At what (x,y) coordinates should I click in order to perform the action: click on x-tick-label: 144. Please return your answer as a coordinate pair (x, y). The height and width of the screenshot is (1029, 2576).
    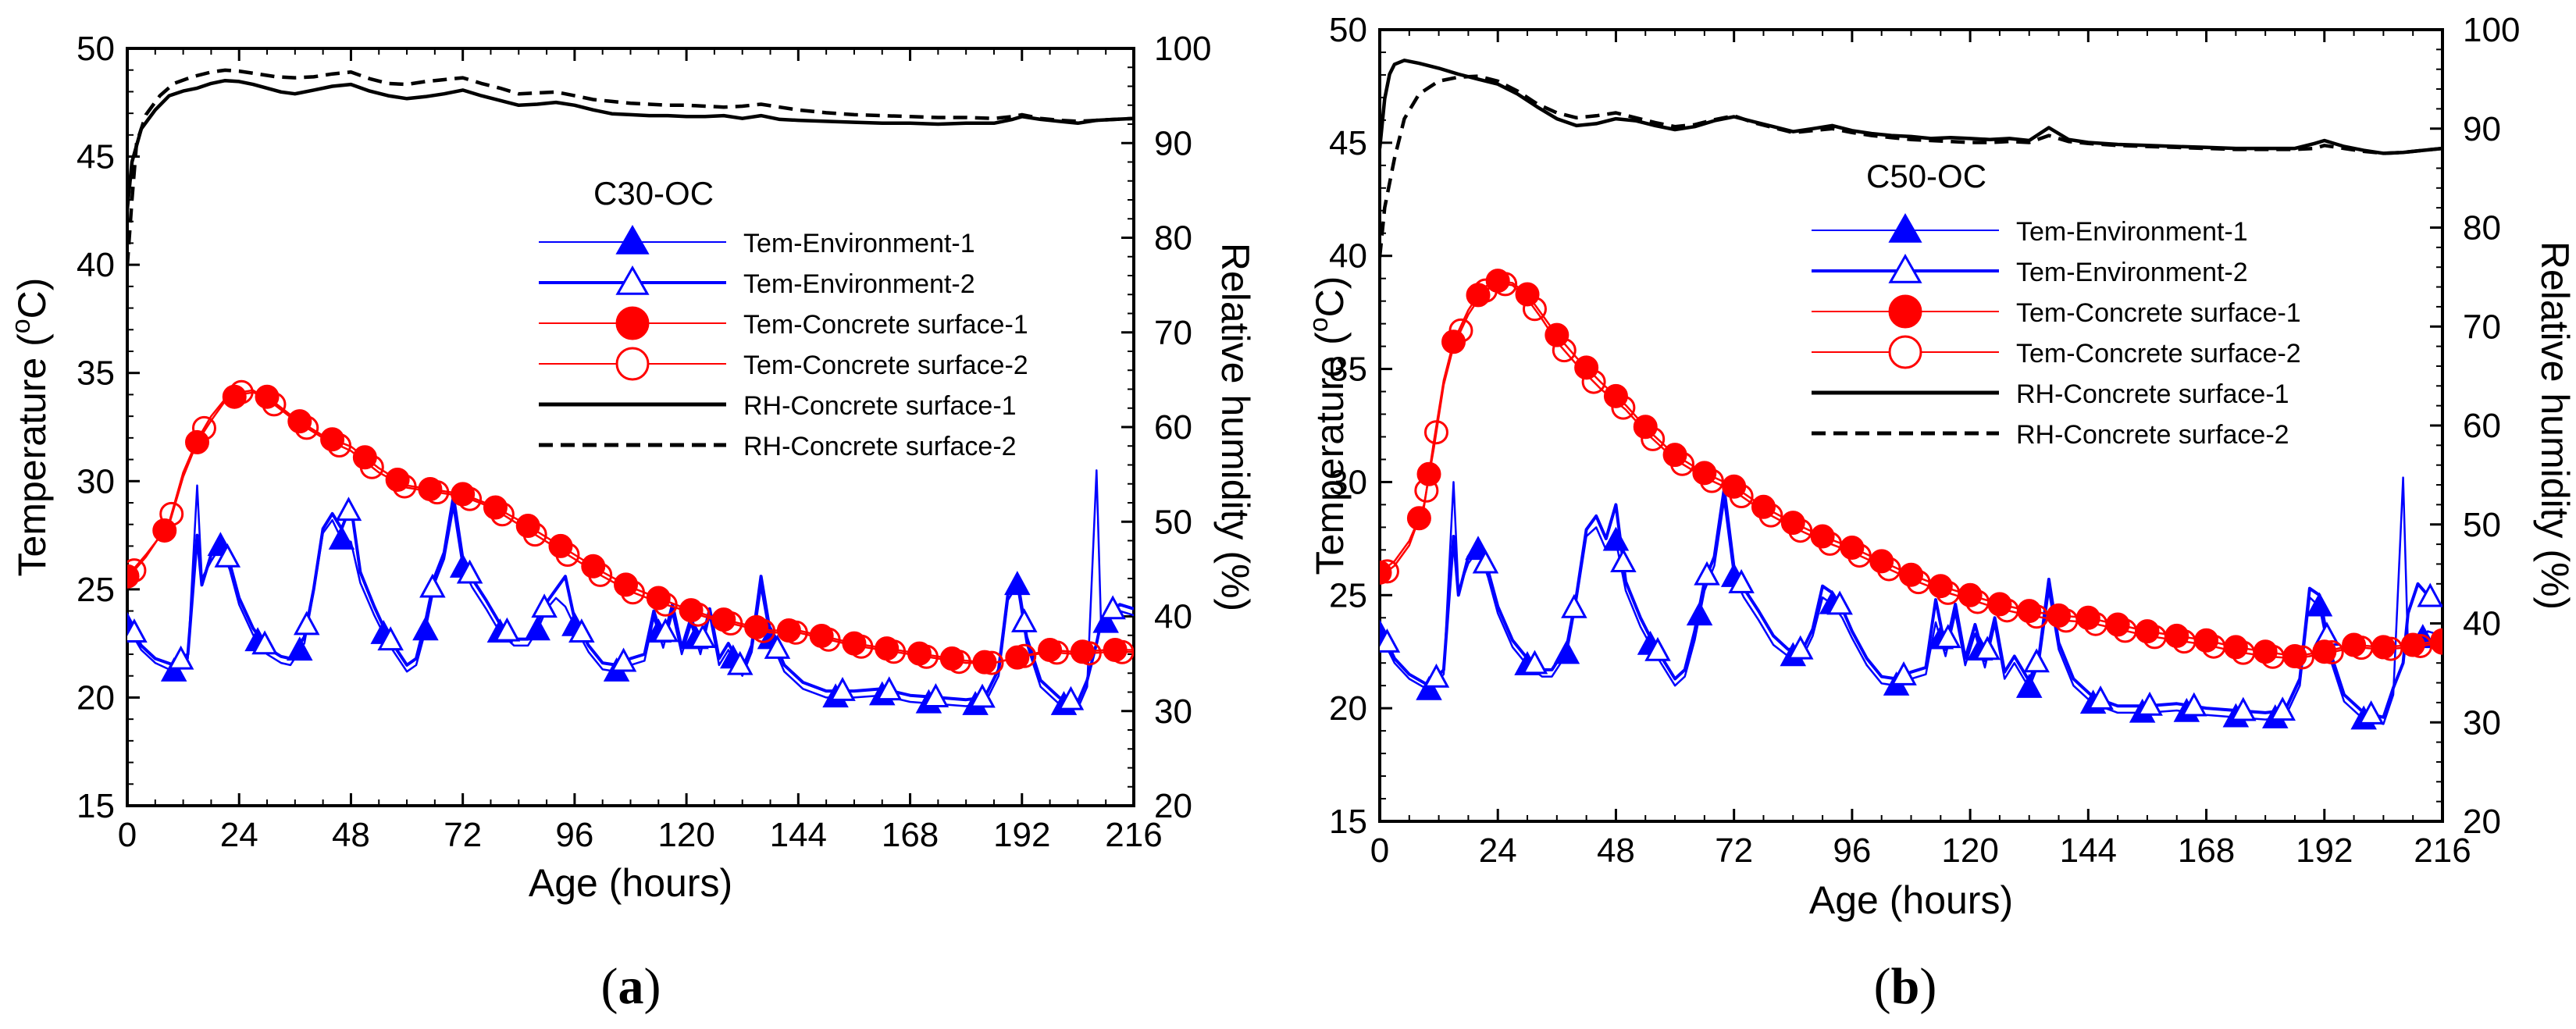
    Looking at the image, I should click on (2088, 850).